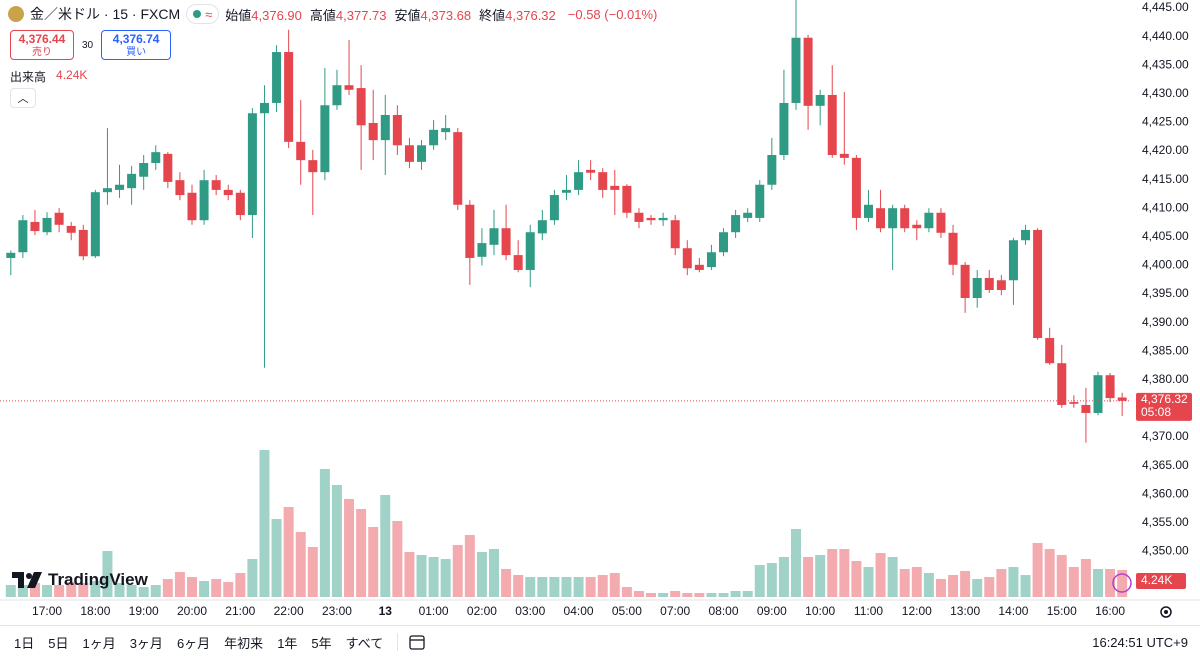 The image size is (1200, 658). Describe the element at coordinates (1165, 179) in the screenshot. I see `y-tick-label: 4,415.00` at that location.